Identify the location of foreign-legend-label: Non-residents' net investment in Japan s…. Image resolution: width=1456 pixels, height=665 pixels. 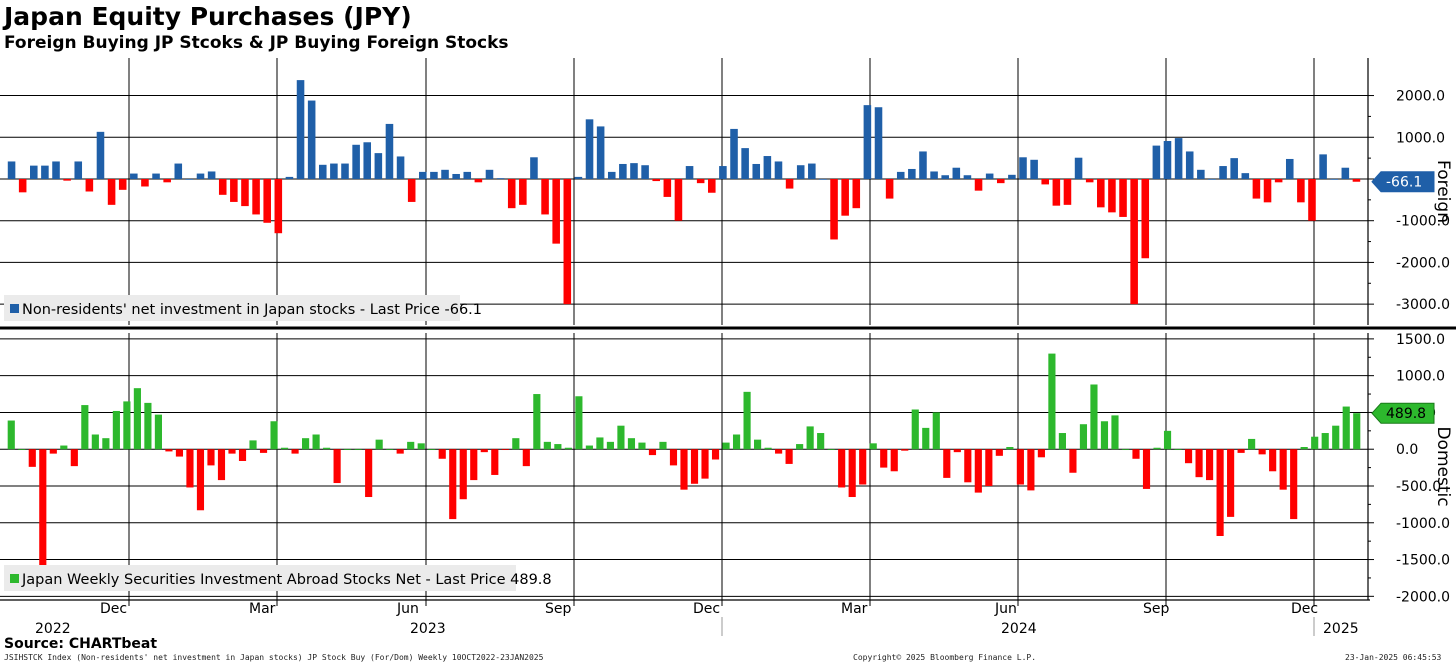
(252, 310).